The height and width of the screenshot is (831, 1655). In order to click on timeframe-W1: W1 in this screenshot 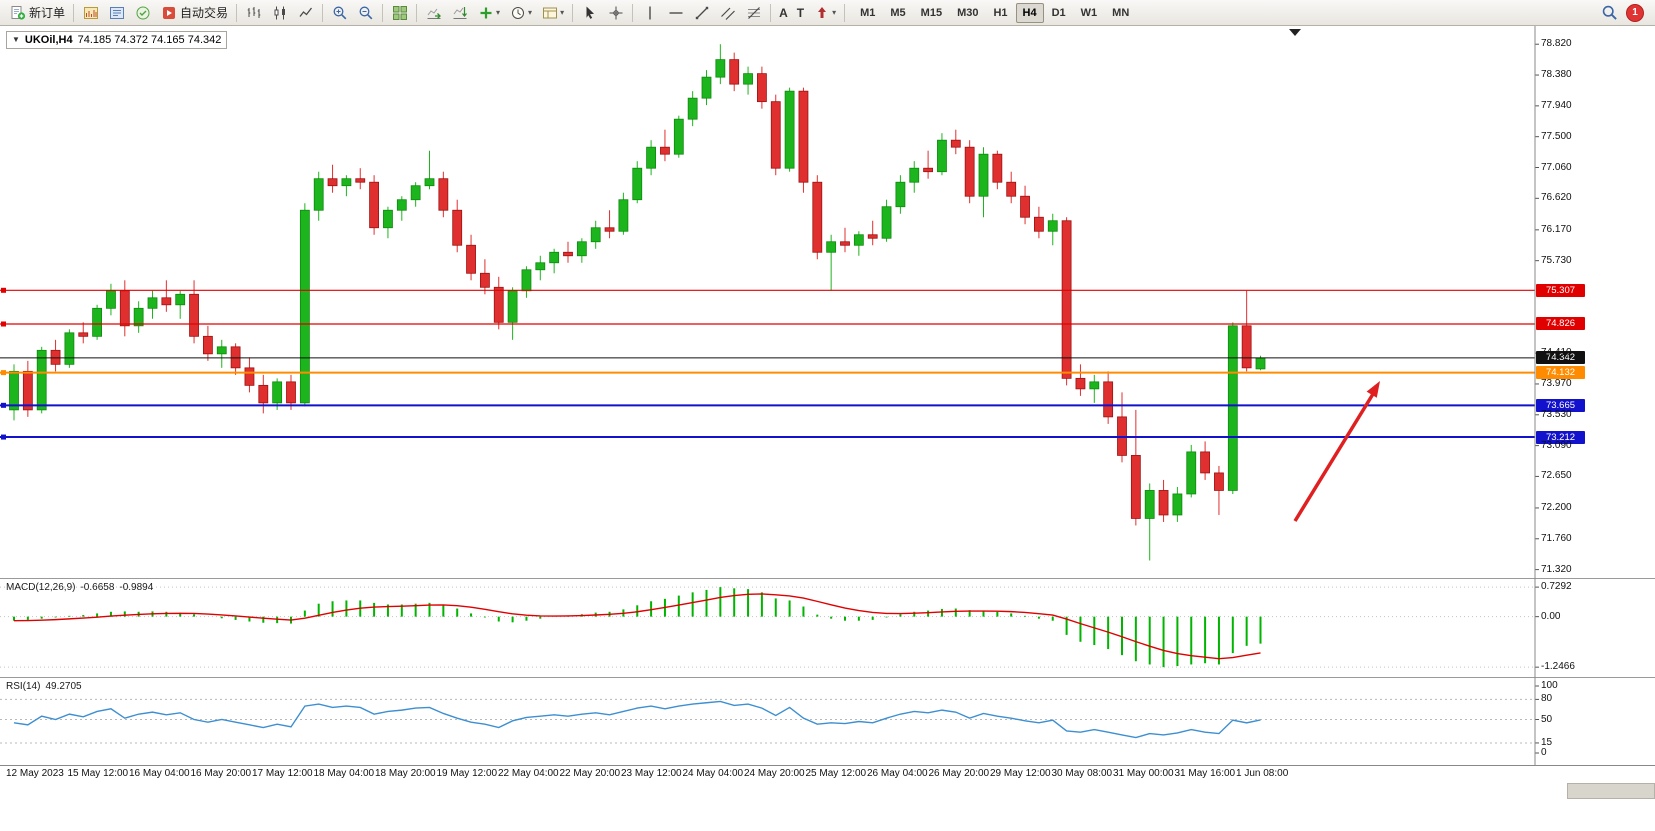, I will do `click(1089, 13)`.